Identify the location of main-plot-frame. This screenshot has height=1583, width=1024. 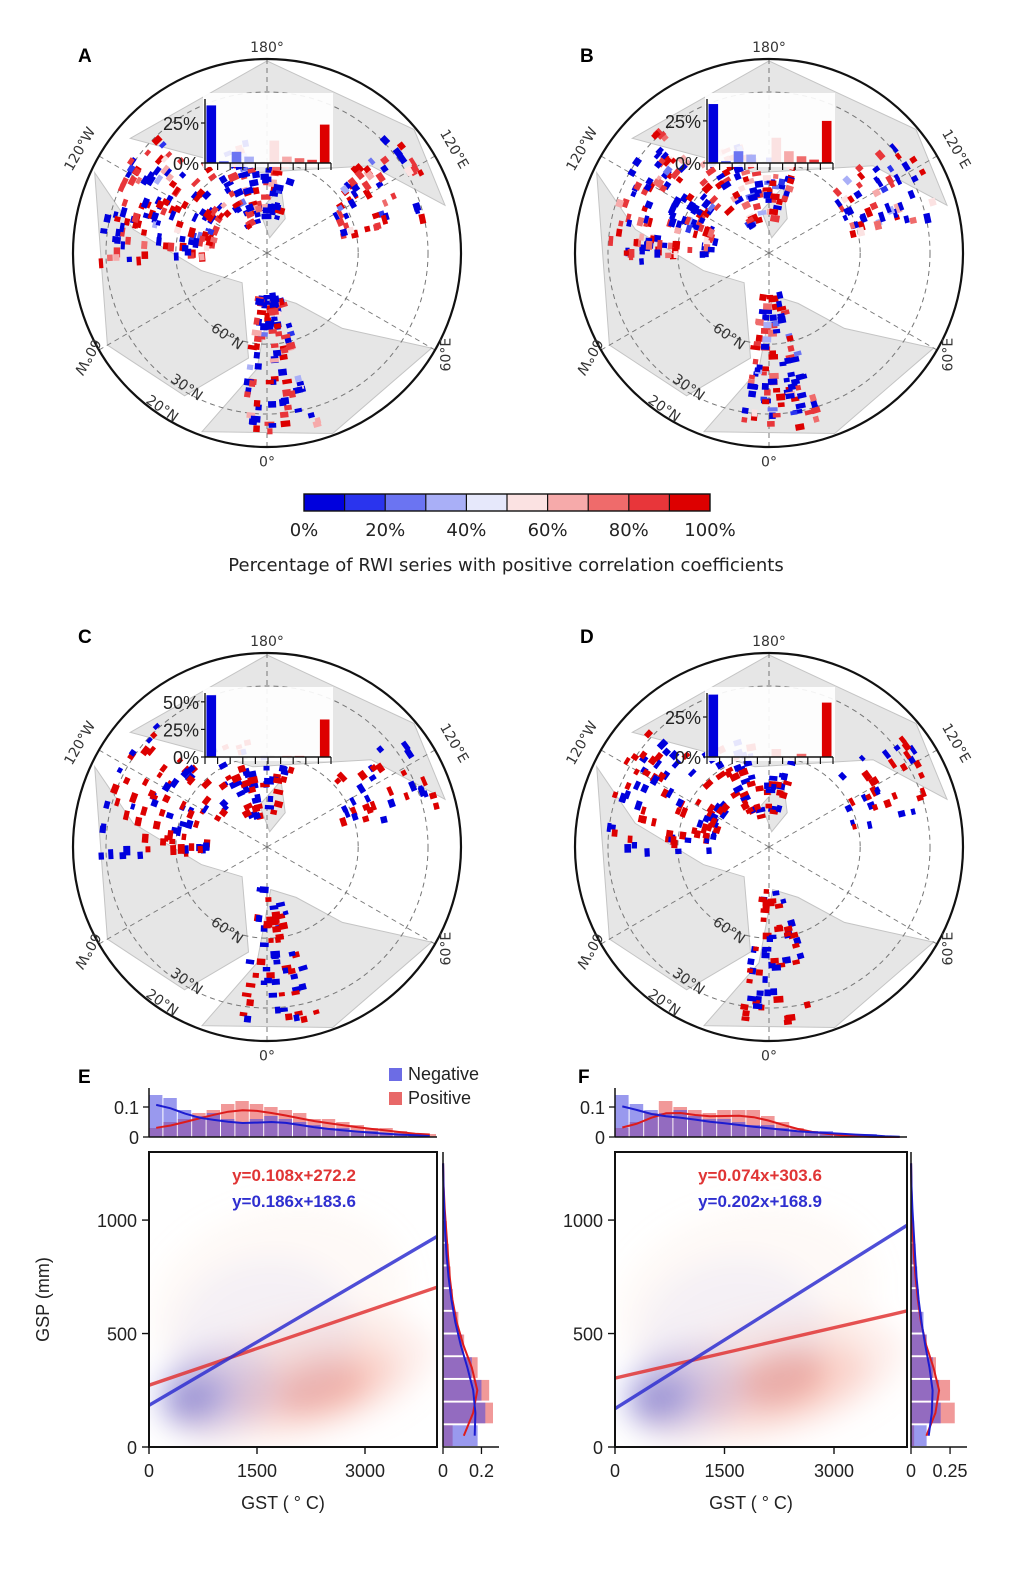
(293, 1299).